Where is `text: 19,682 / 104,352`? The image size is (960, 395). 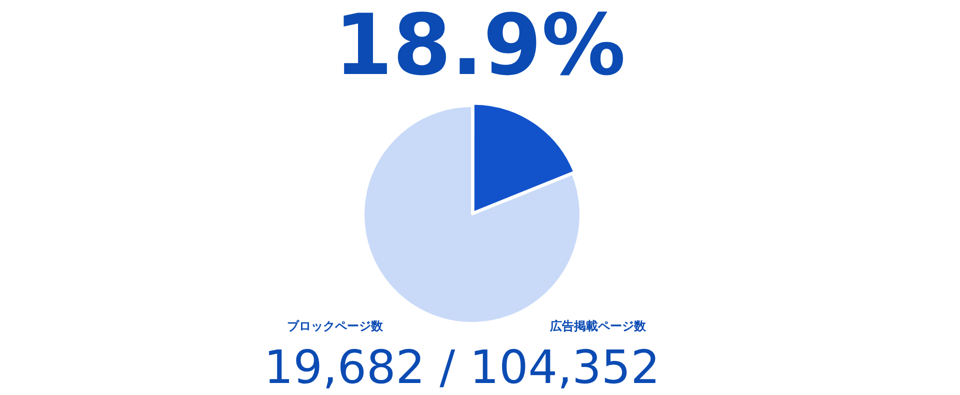
text: 19,682 / 104,352 is located at coordinates (462, 367).